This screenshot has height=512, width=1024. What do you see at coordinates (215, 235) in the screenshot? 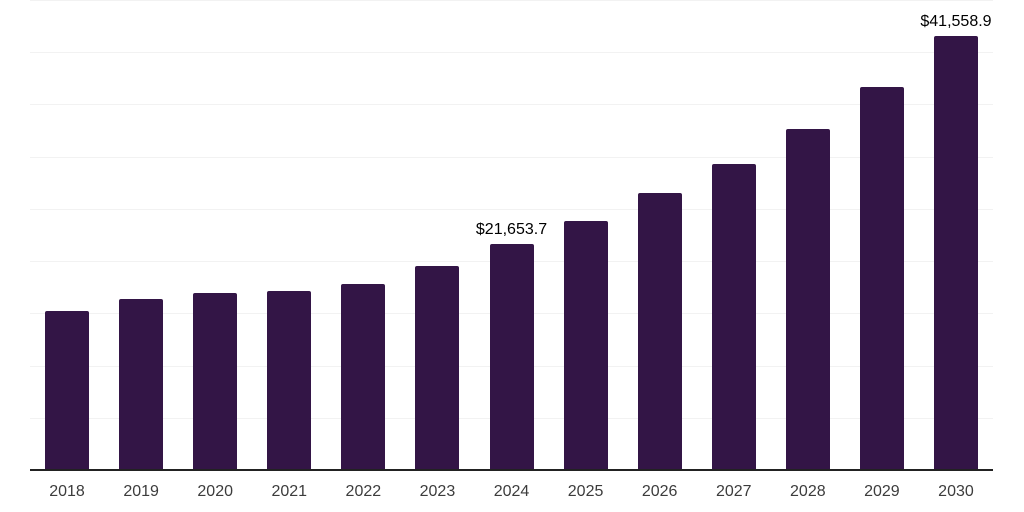
I see `bar-cell-2020` at bounding box center [215, 235].